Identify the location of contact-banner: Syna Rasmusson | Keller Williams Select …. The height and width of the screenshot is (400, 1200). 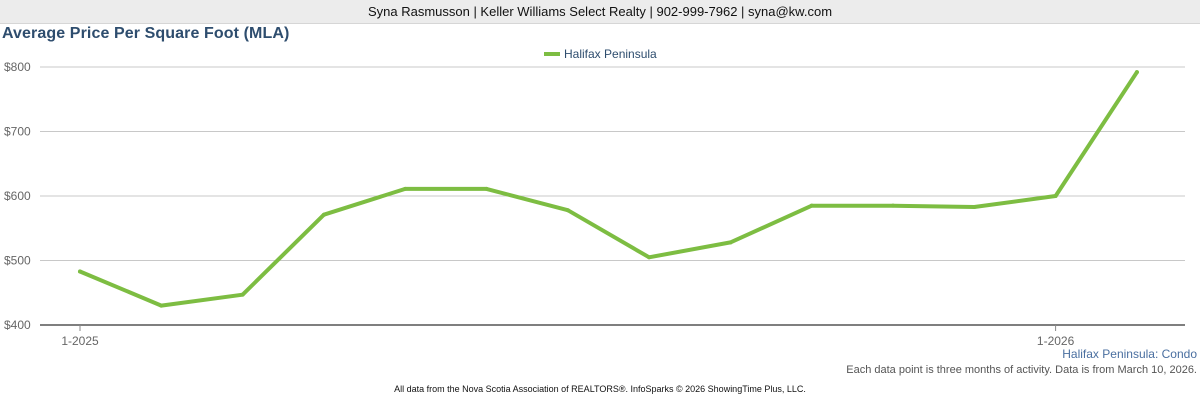
(600, 12).